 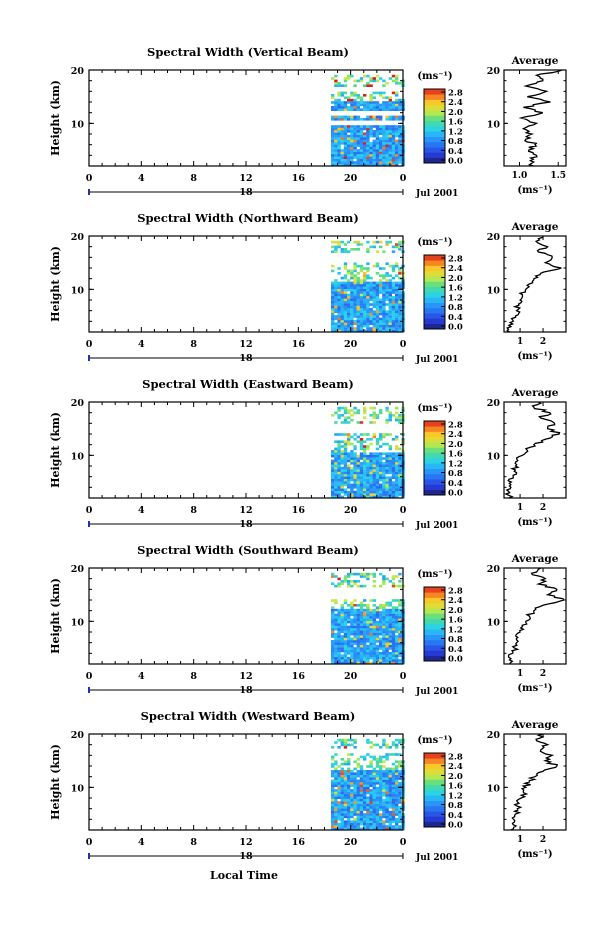 What do you see at coordinates (78, 124) in the screenshot?
I see `y-tick-label: 10` at bounding box center [78, 124].